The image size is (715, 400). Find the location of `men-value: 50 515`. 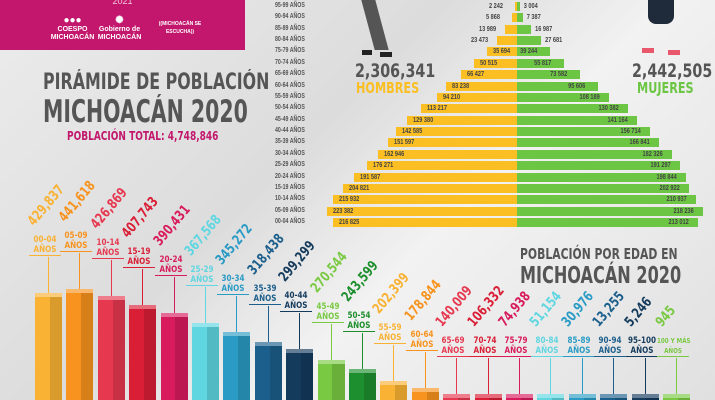

men-value: 50 515 is located at coordinates (489, 63).